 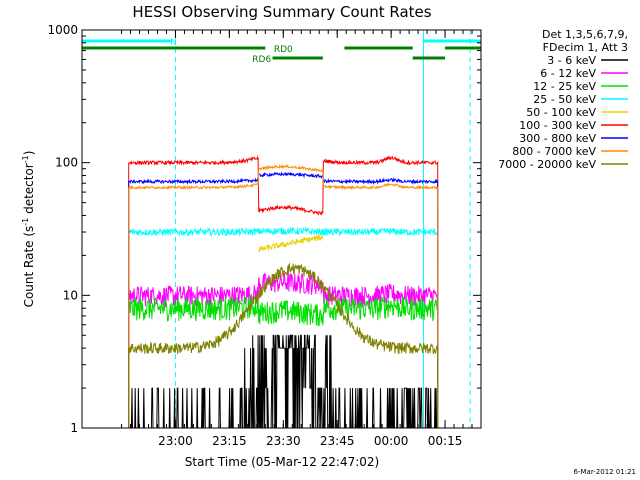 I want to click on y-tick-label: 1000, so click(x=62, y=30).